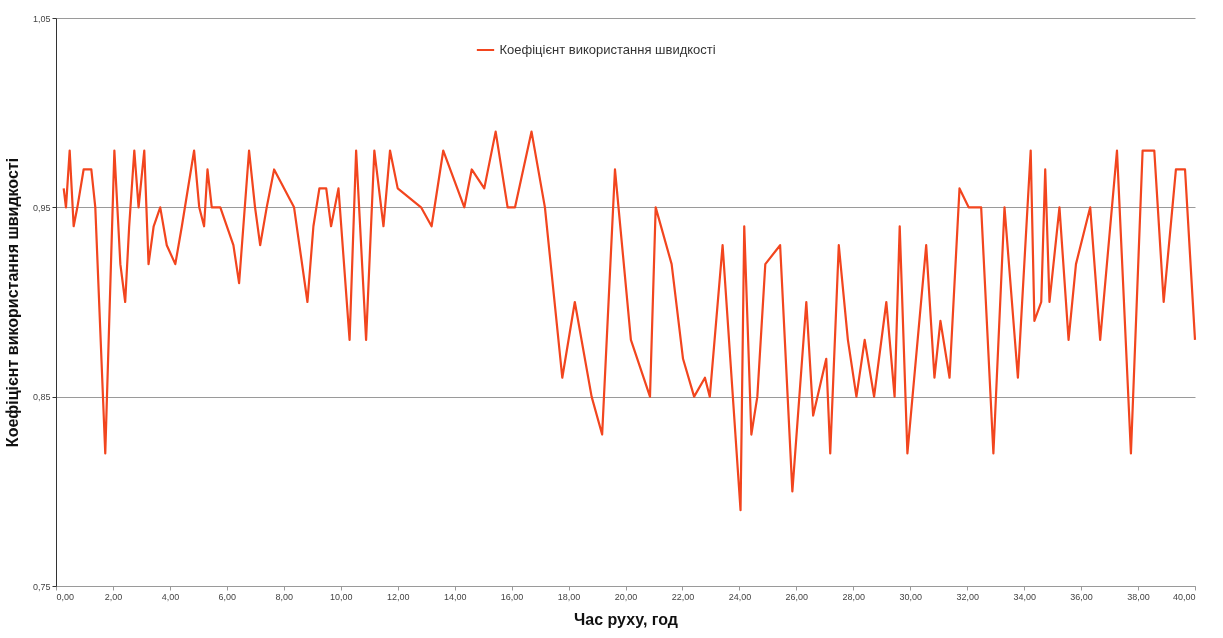 Image resolution: width=1223 pixels, height=638 pixels. Describe the element at coordinates (398, 596) in the screenshot. I see `x-tick-label: 12,00` at that location.